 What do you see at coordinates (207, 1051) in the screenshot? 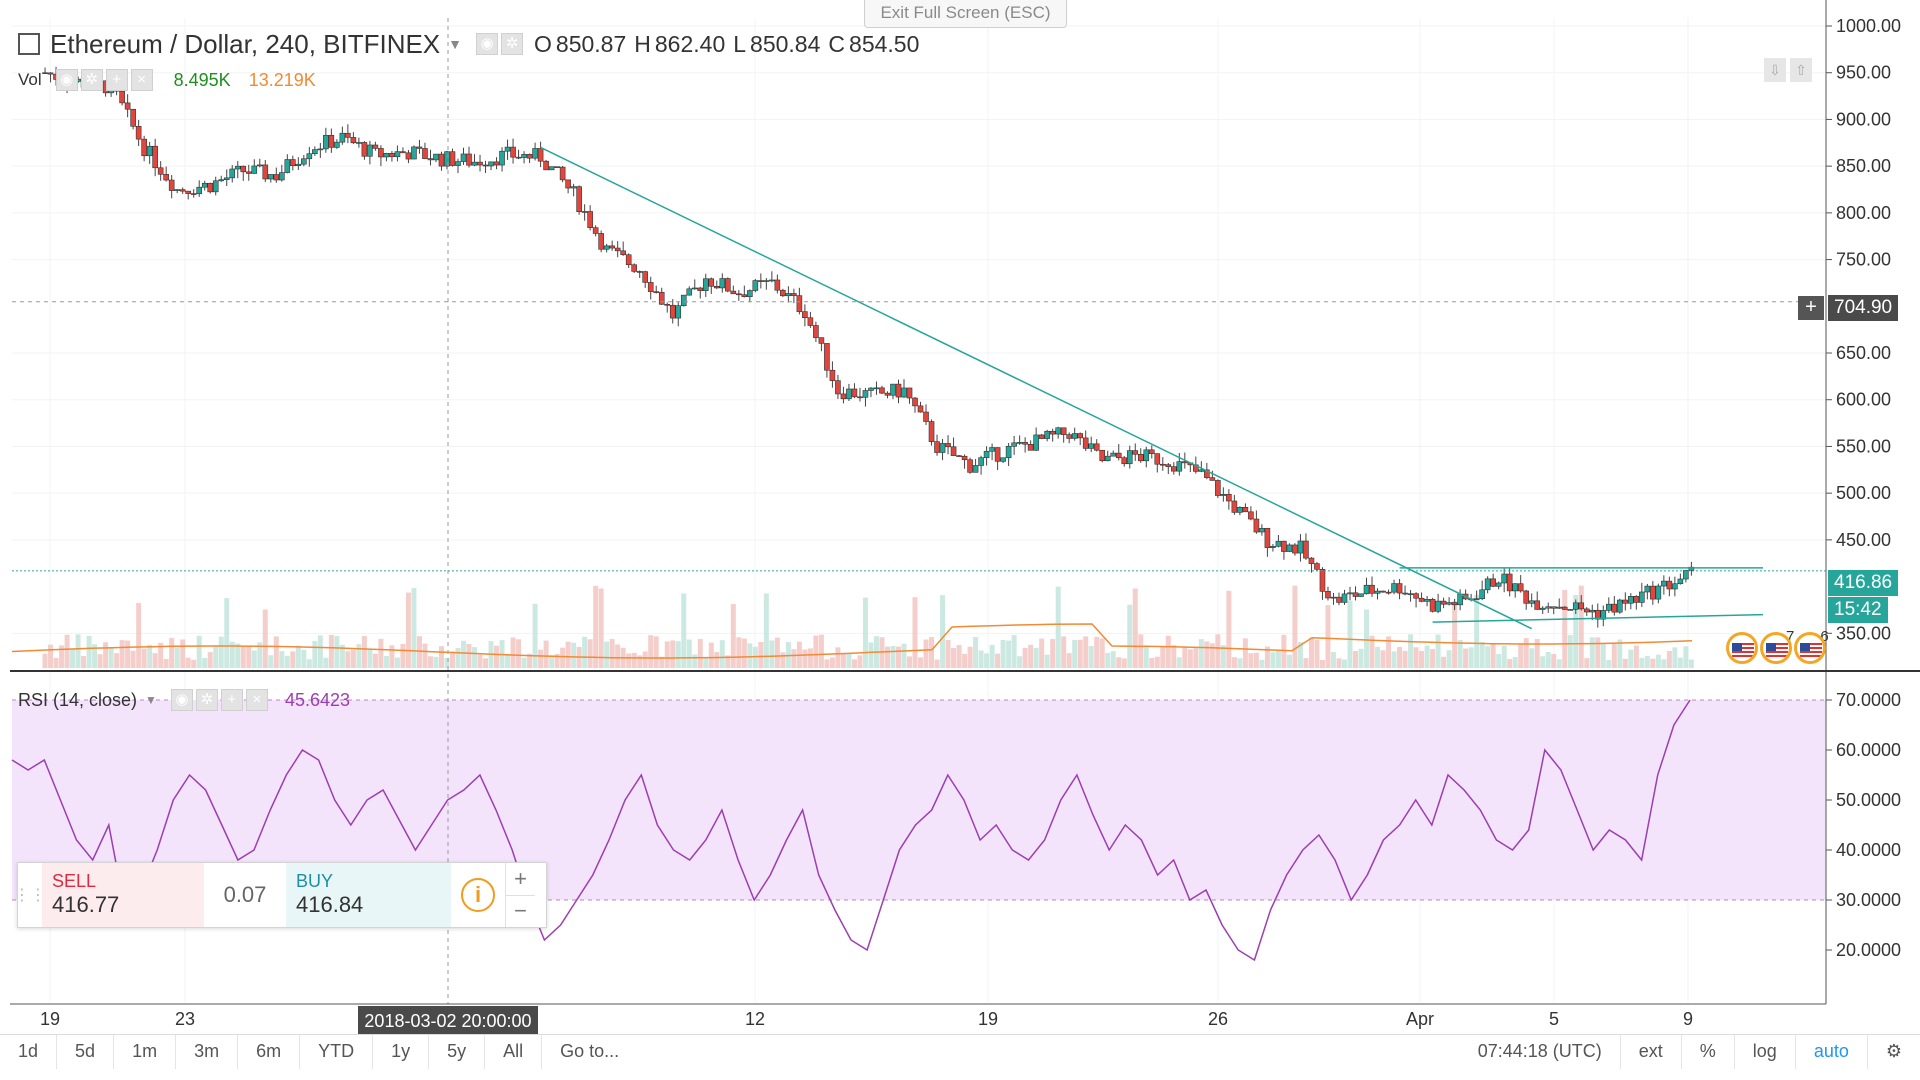
I see `range-3m: 3m` at bounding box center [207, 1051].